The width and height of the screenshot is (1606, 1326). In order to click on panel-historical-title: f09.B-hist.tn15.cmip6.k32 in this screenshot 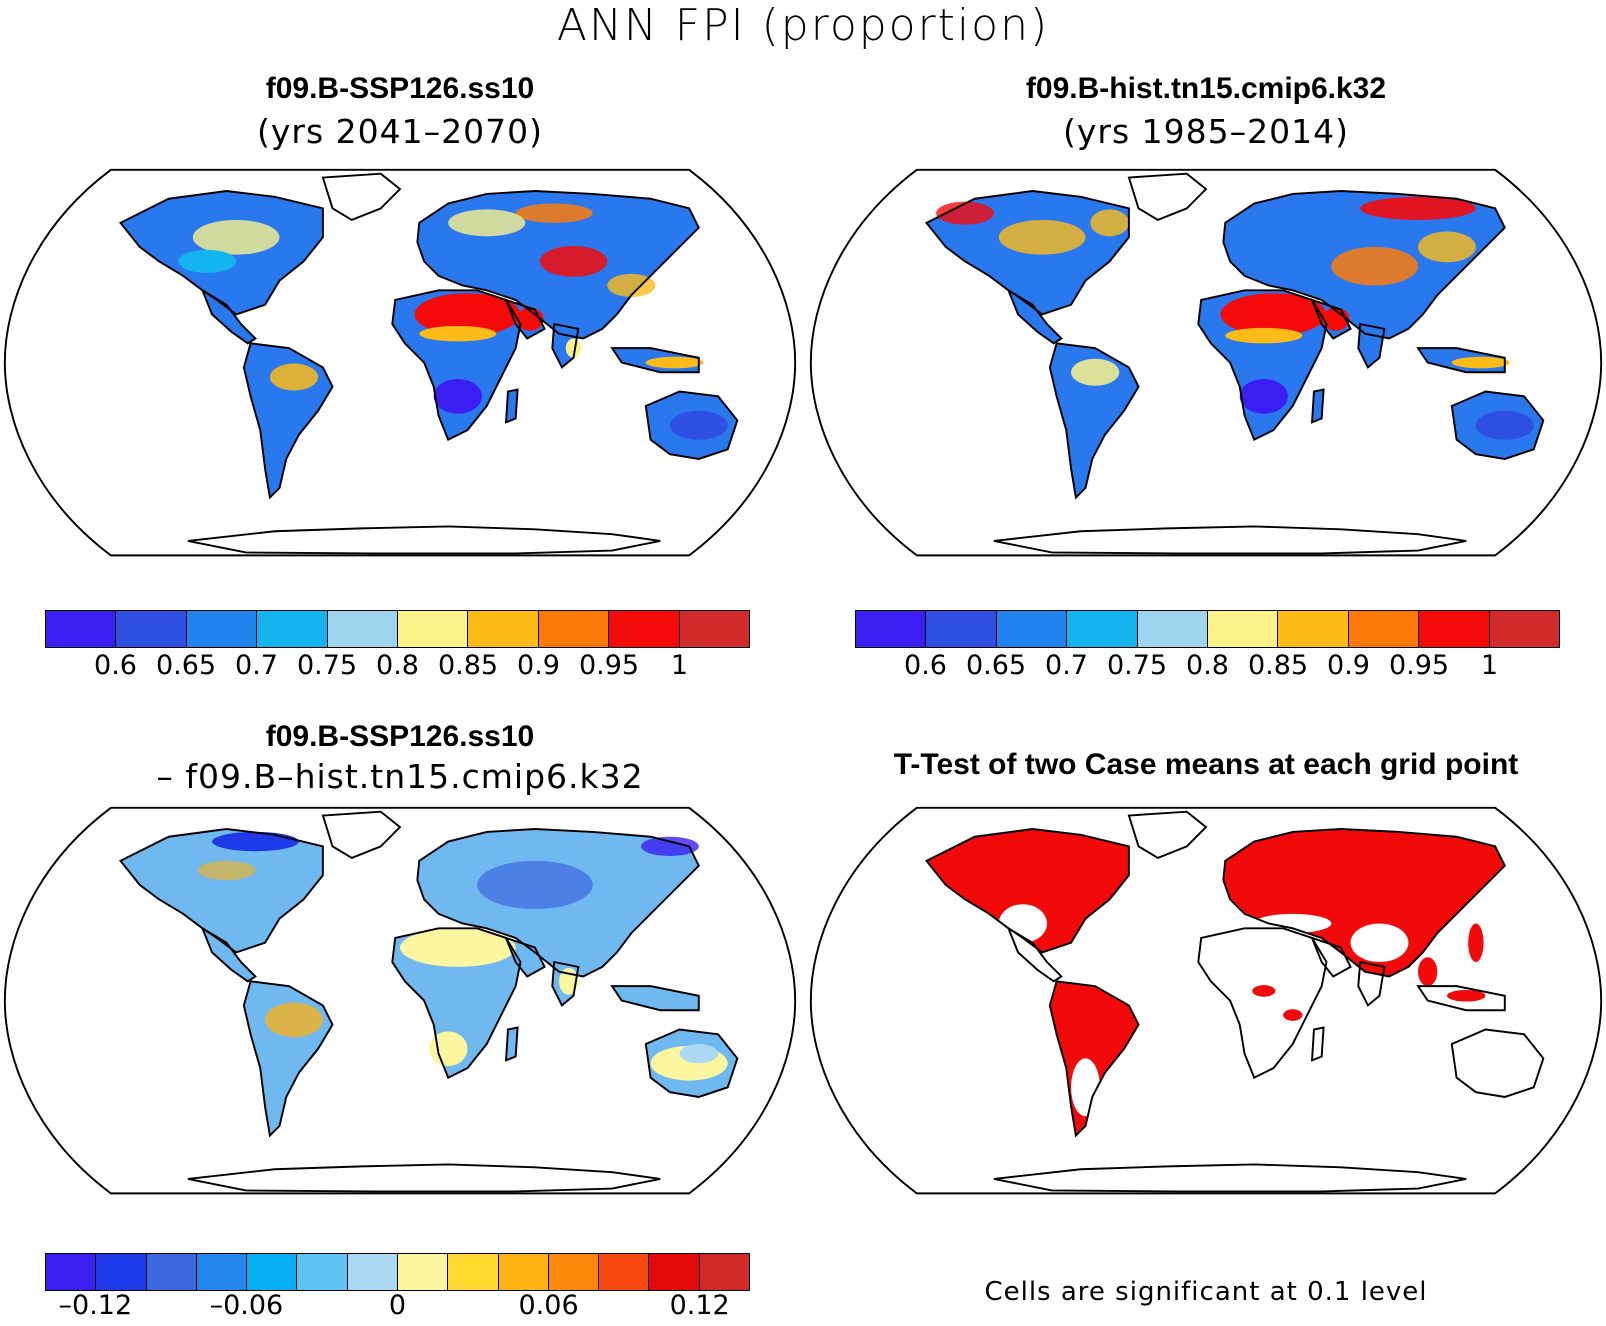, I will do `click(1206, 88)`.